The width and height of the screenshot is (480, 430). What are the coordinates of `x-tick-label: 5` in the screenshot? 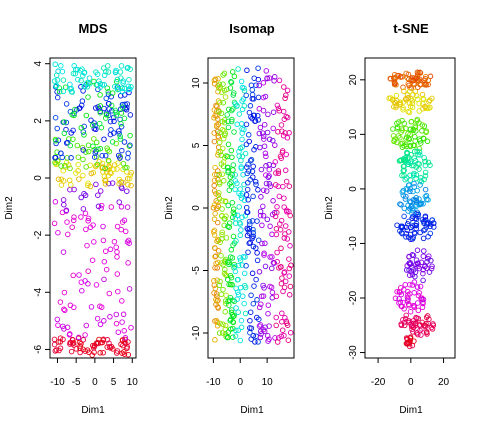 It's located at (114, 382).